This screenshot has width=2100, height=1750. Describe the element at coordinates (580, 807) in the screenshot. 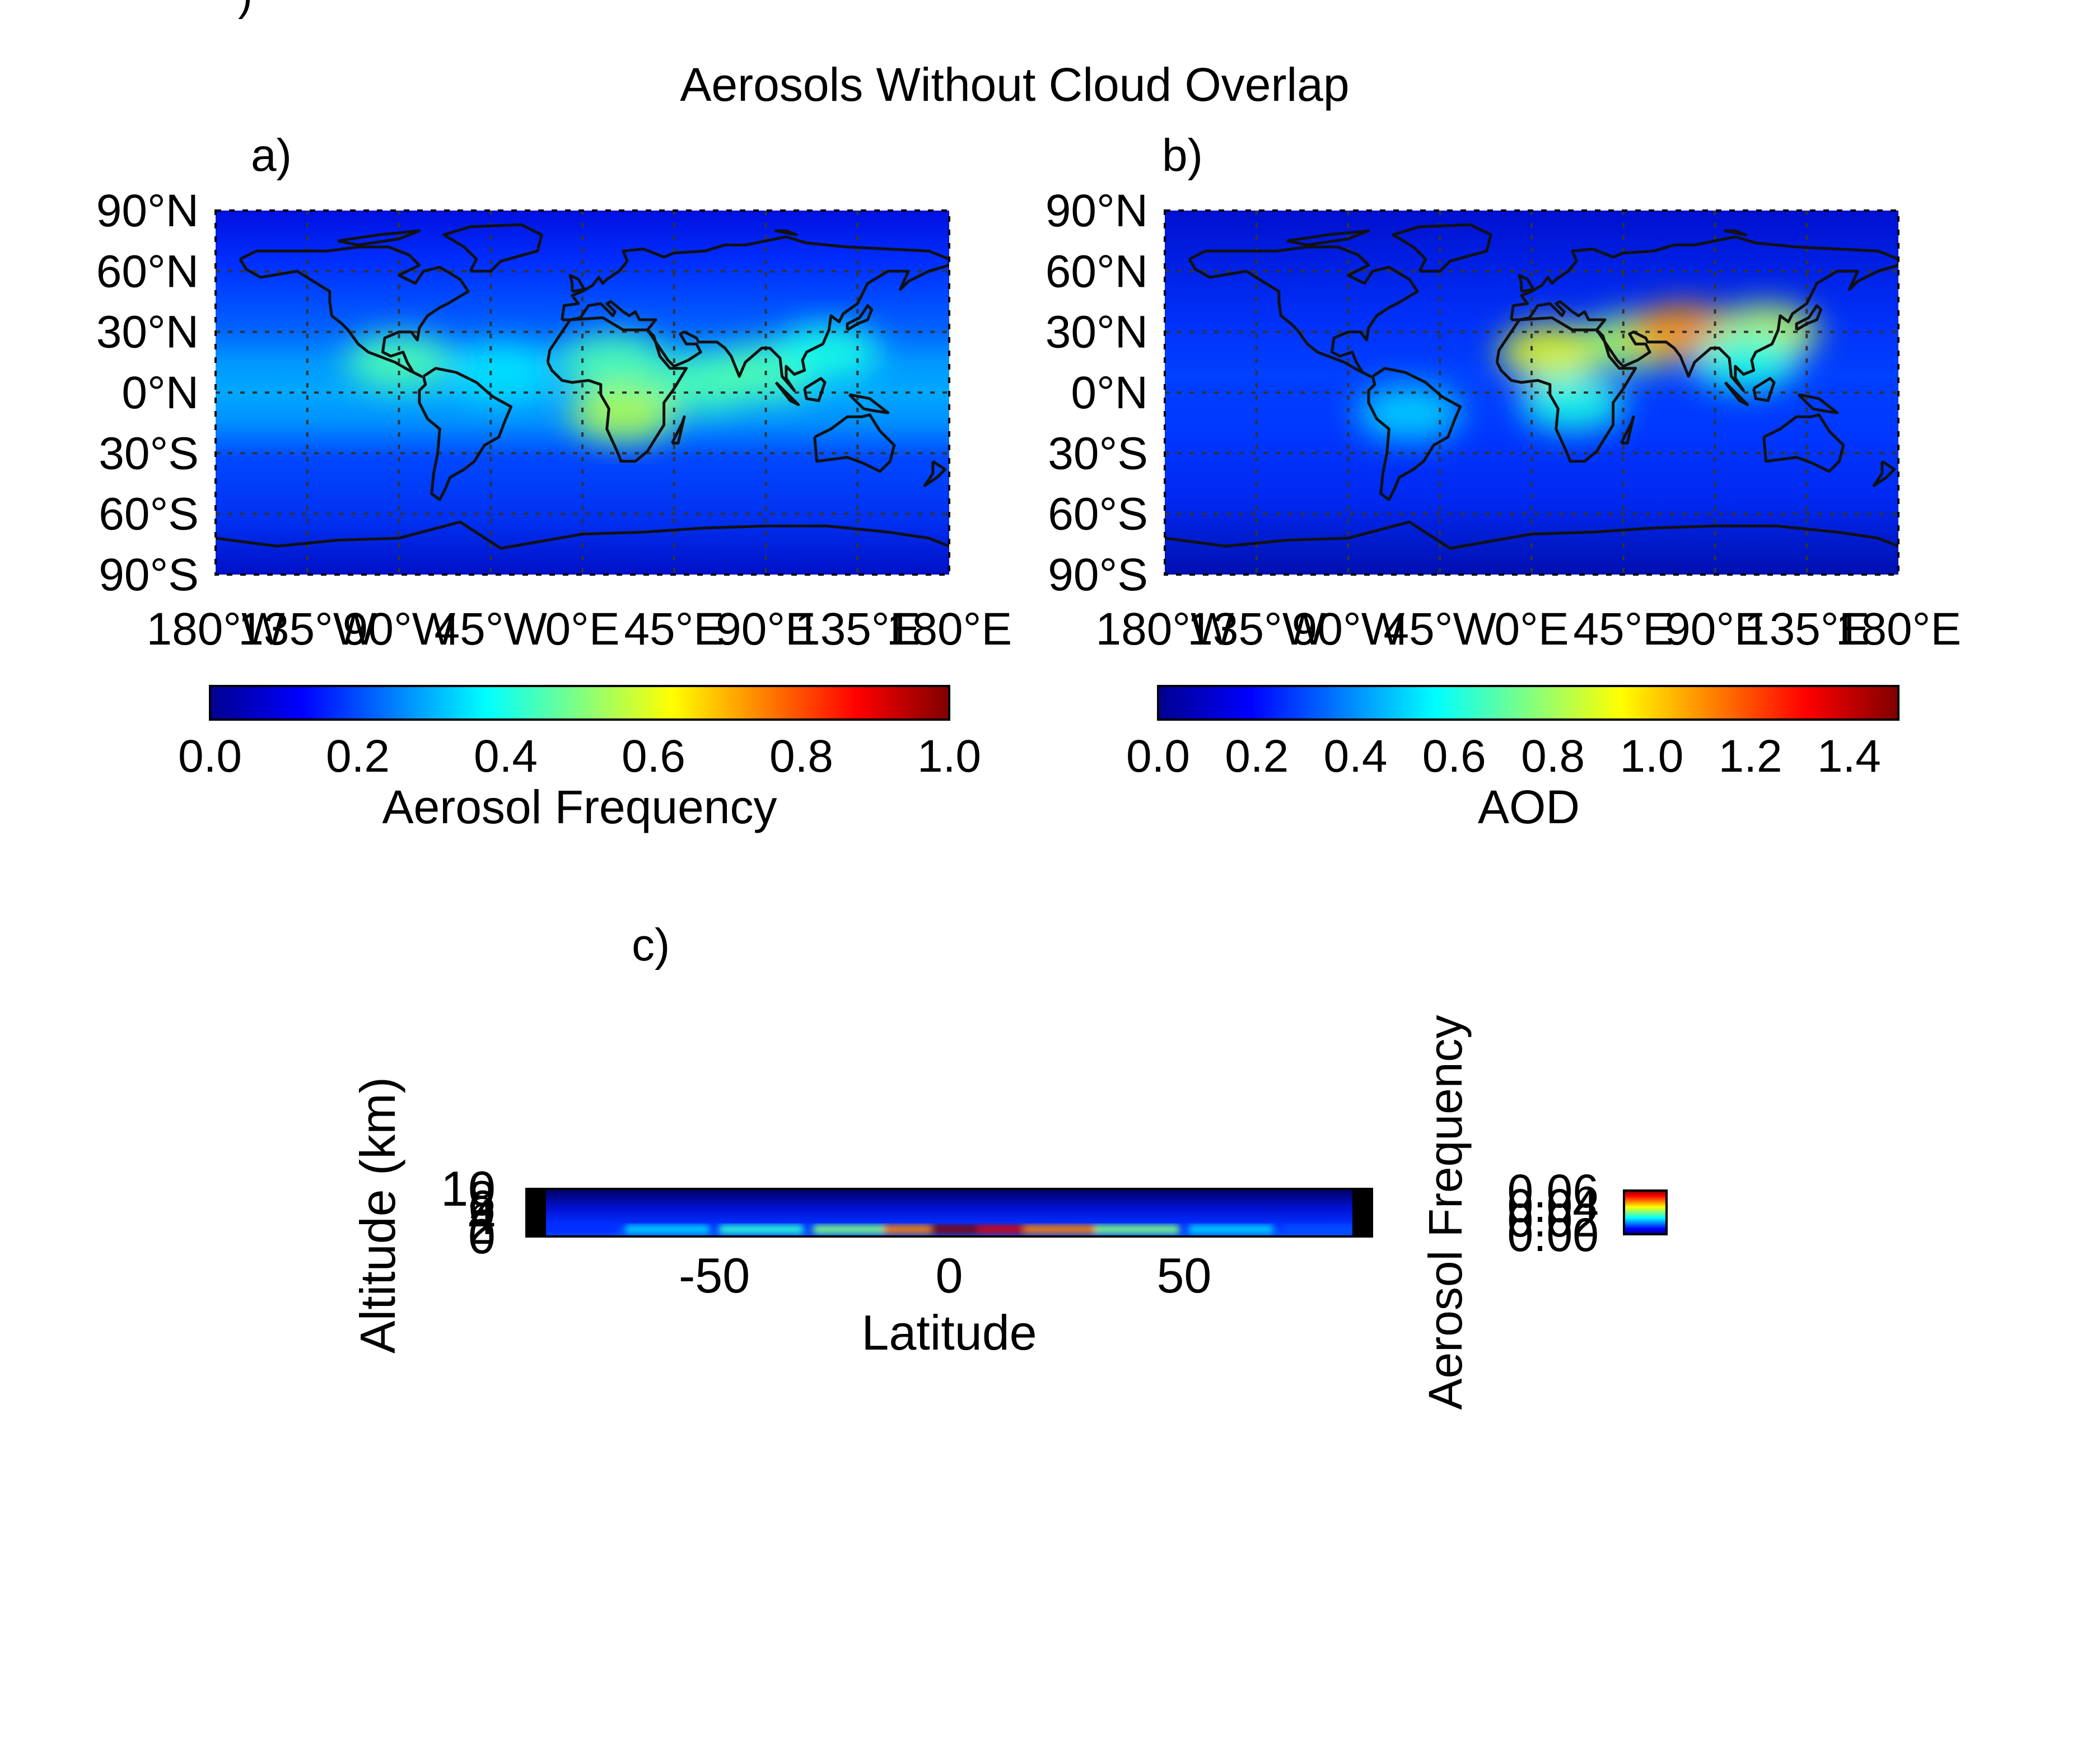

I see `panel-a-colorbar-label: Aerosol Frequency` at that location.